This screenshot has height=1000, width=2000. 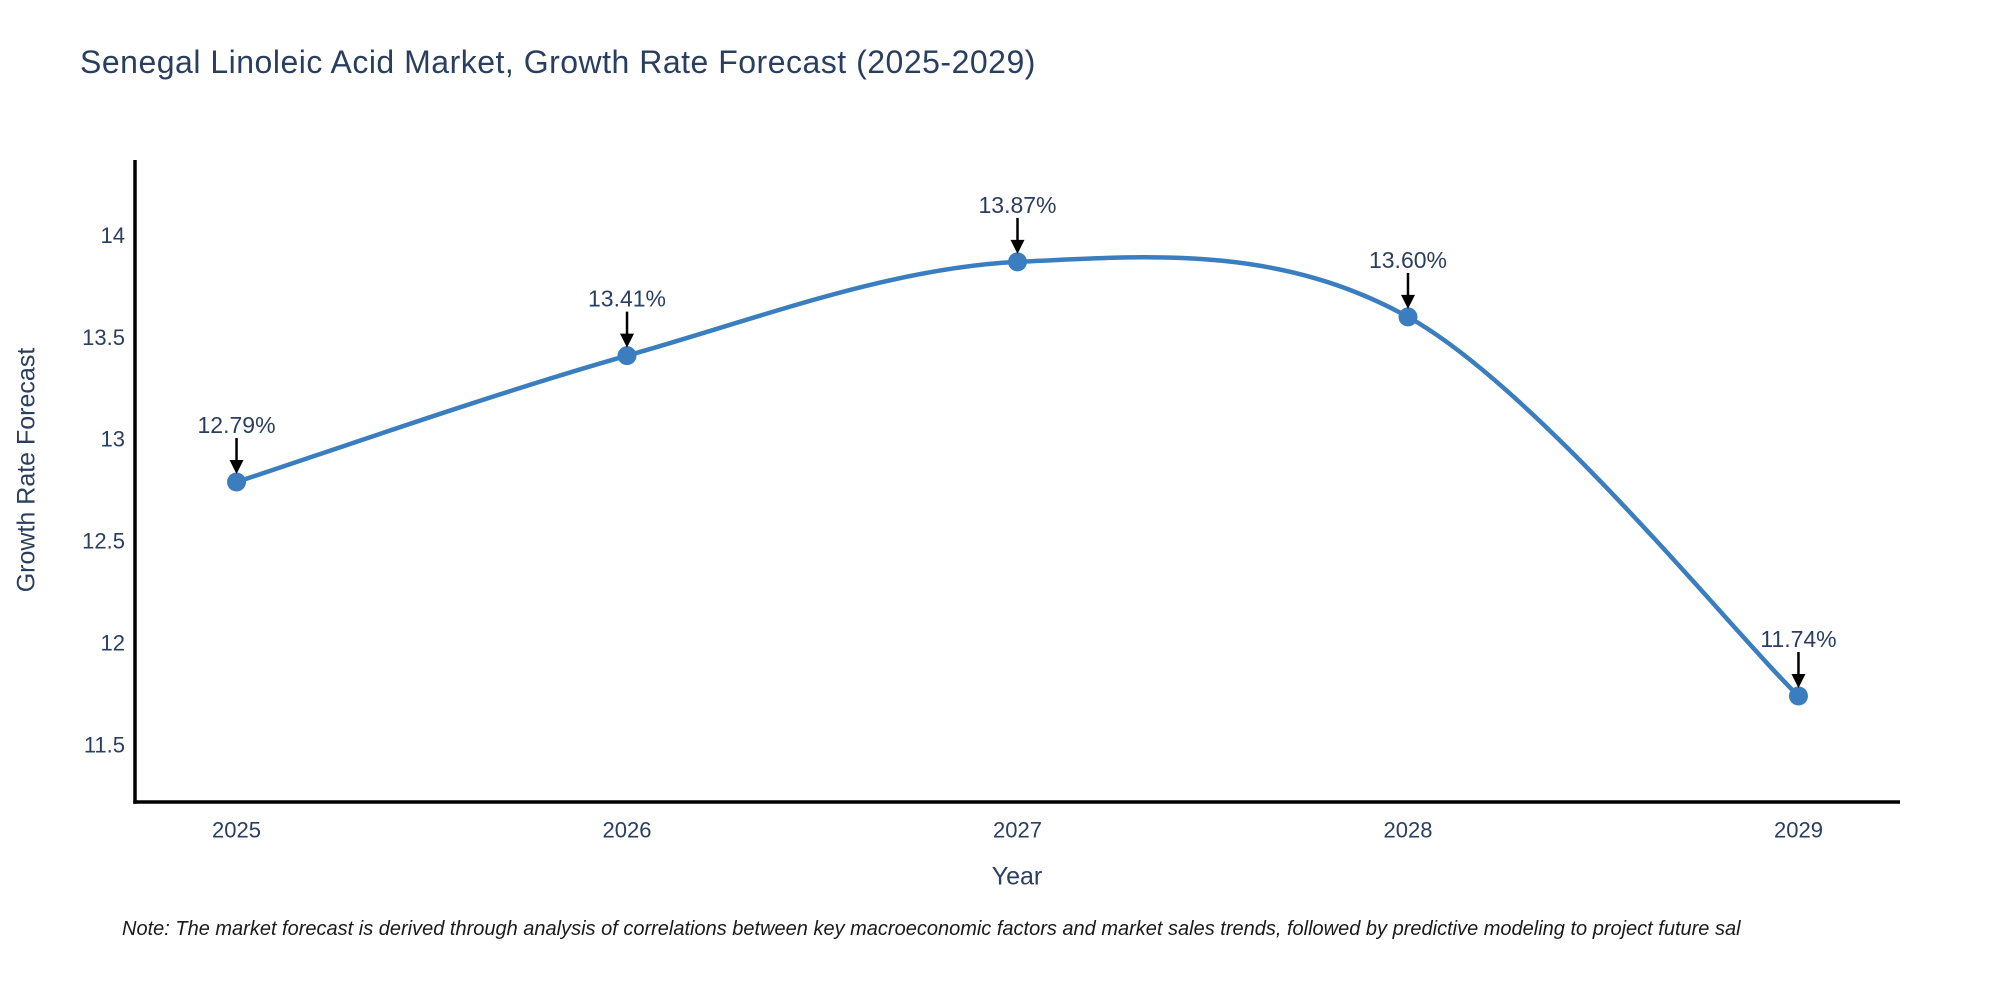 I want to click on point-annotation-label: 13.87%, so click(x=1017, y=205).